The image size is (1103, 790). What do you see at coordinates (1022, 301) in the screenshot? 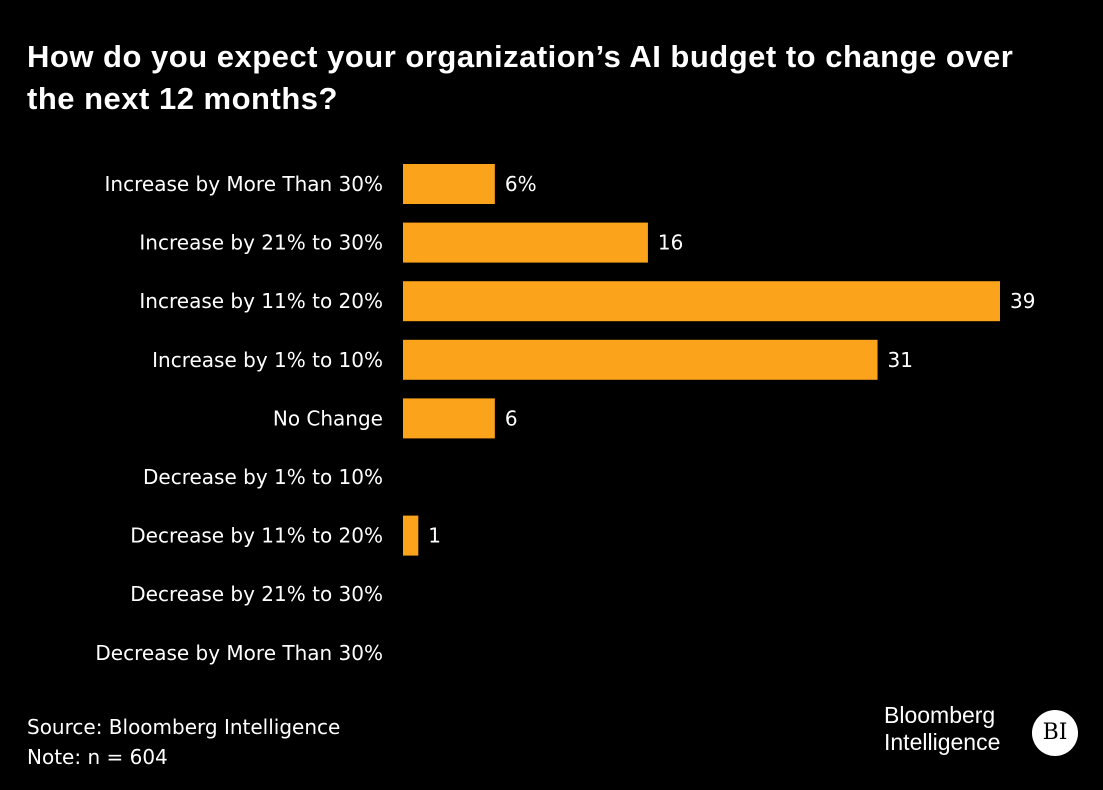
I see `data-label: 39` at bounding box center [1022, 301].